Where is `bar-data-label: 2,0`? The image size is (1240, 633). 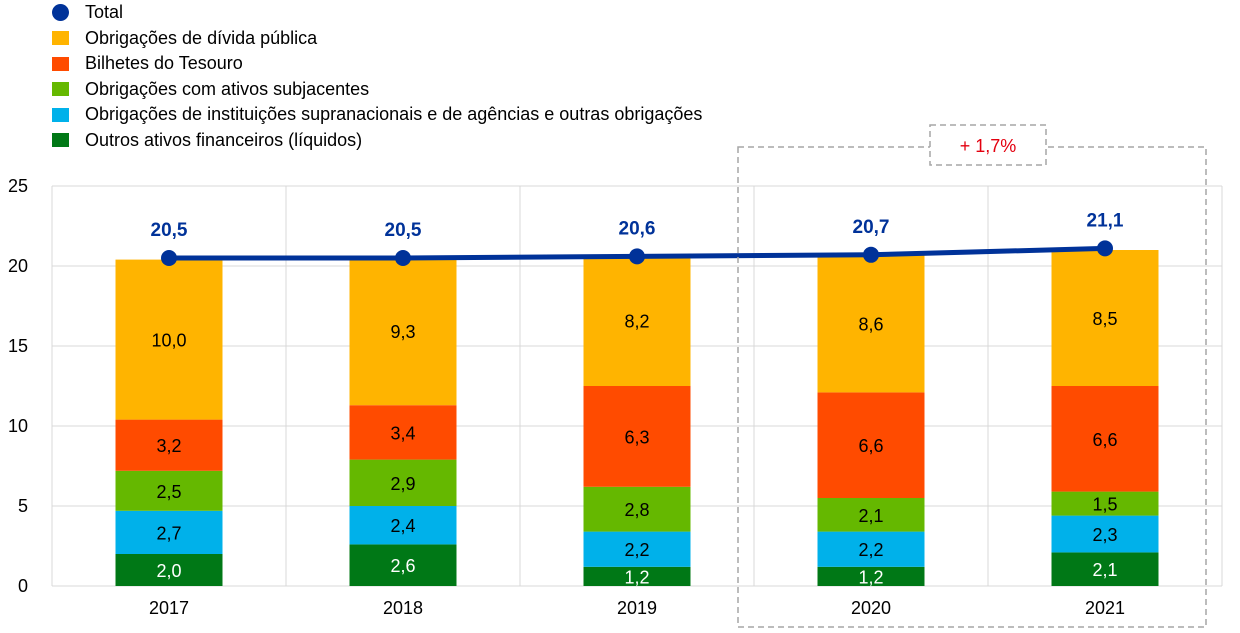
bar-data-label: 2,0 is located at coordinates (168, 571).